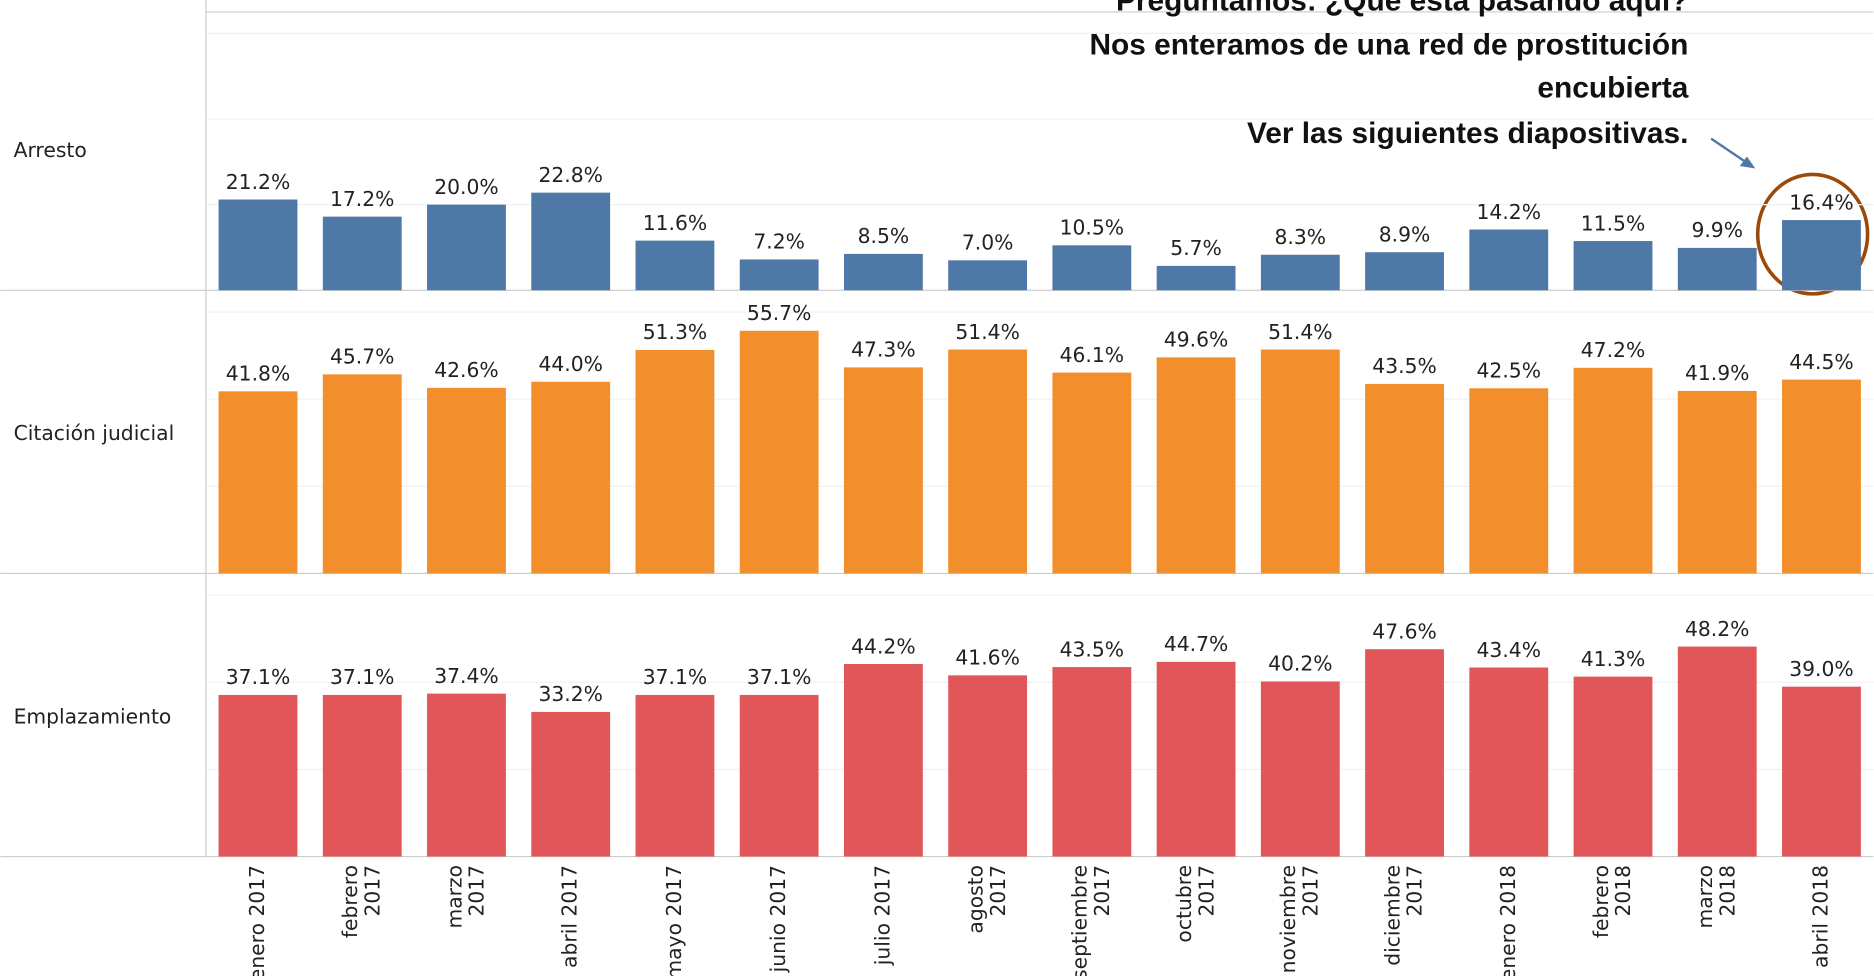  Describe the element at coordinates (1196, 340) in the screenshot. I see `value-label: 49.6%` at that location.